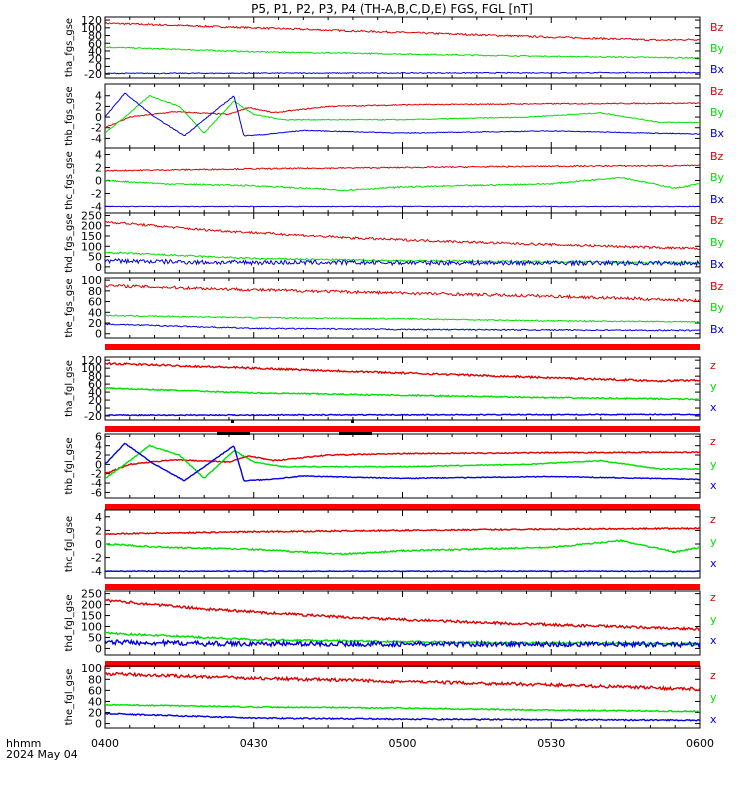 The height and width of the screenshot is (800, 750). I want to click on panel-thc-fgs-gse: -4-2024 thc_fgs_gse Bz By Bx, so click(394, 180).